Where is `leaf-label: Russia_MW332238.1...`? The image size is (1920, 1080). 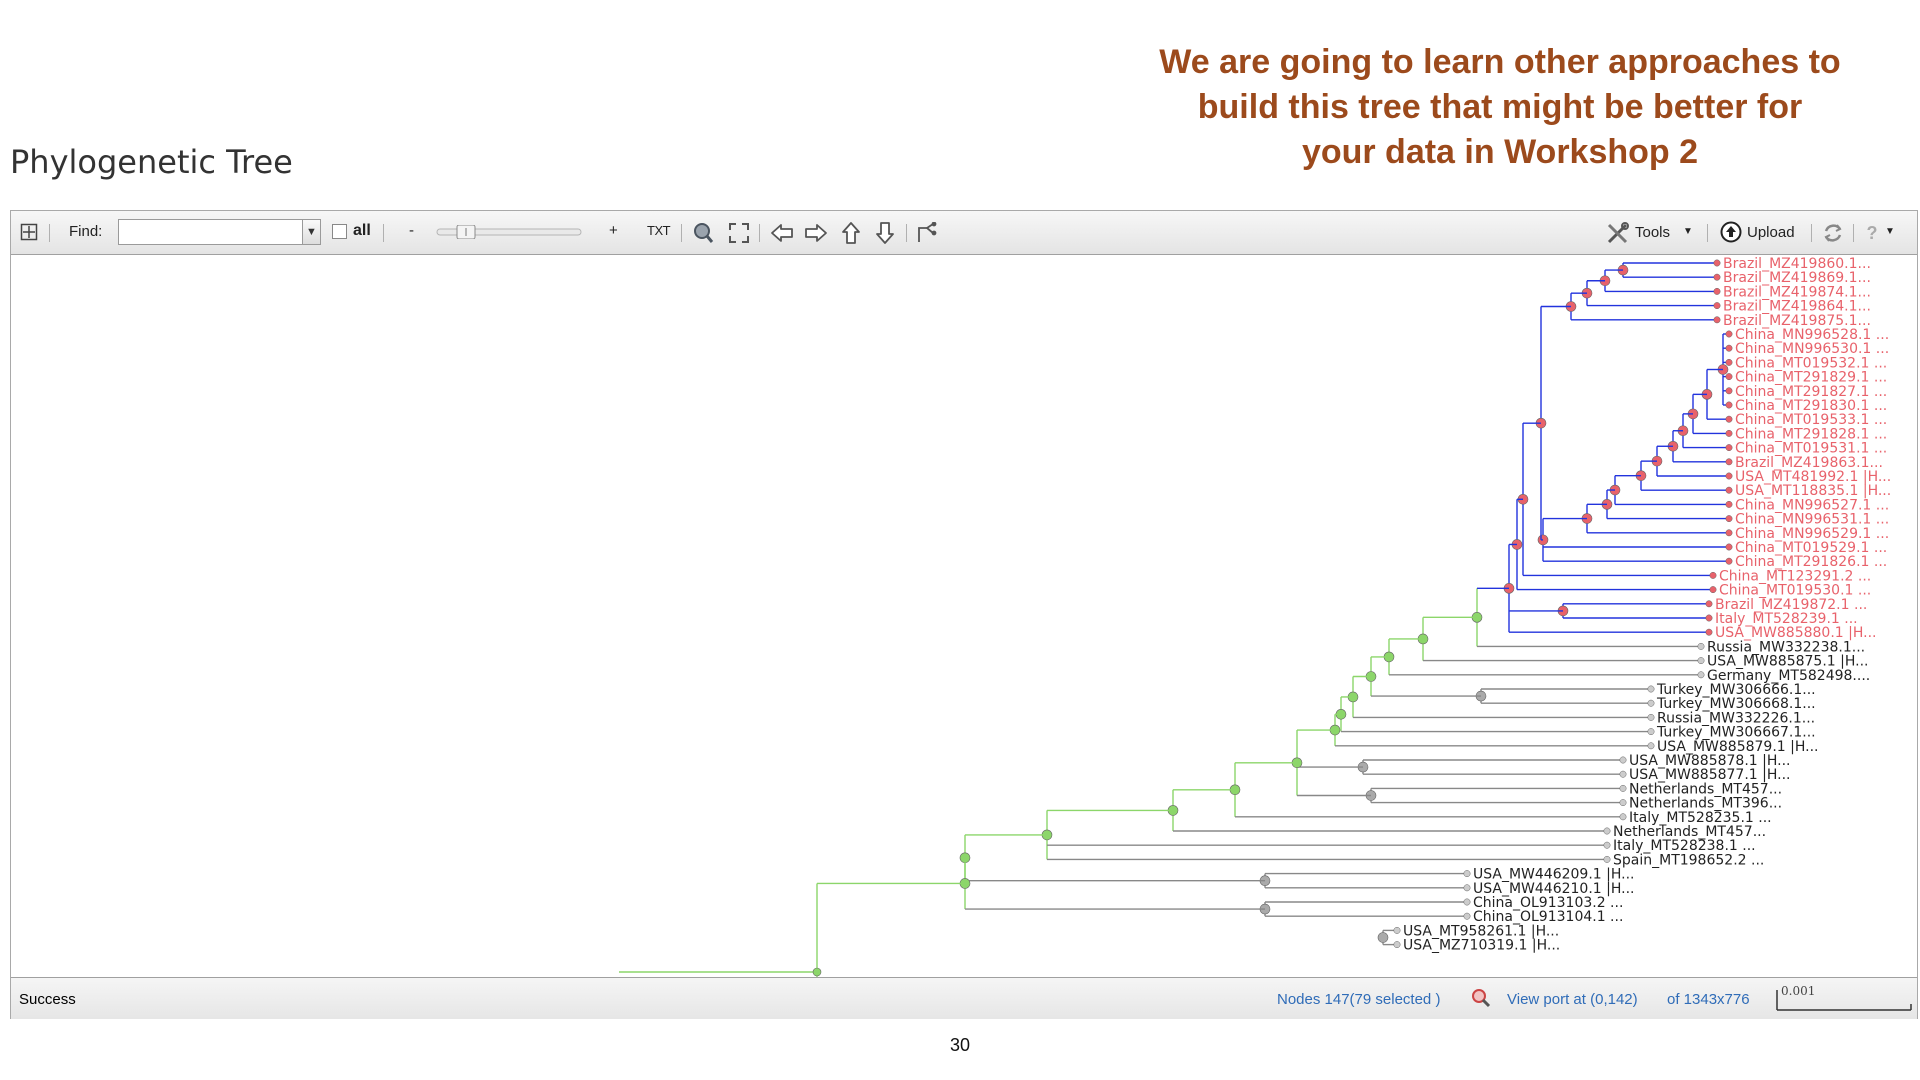
leaf-label: Russia_MW332238.1... is located at coordinates (1786, 647).